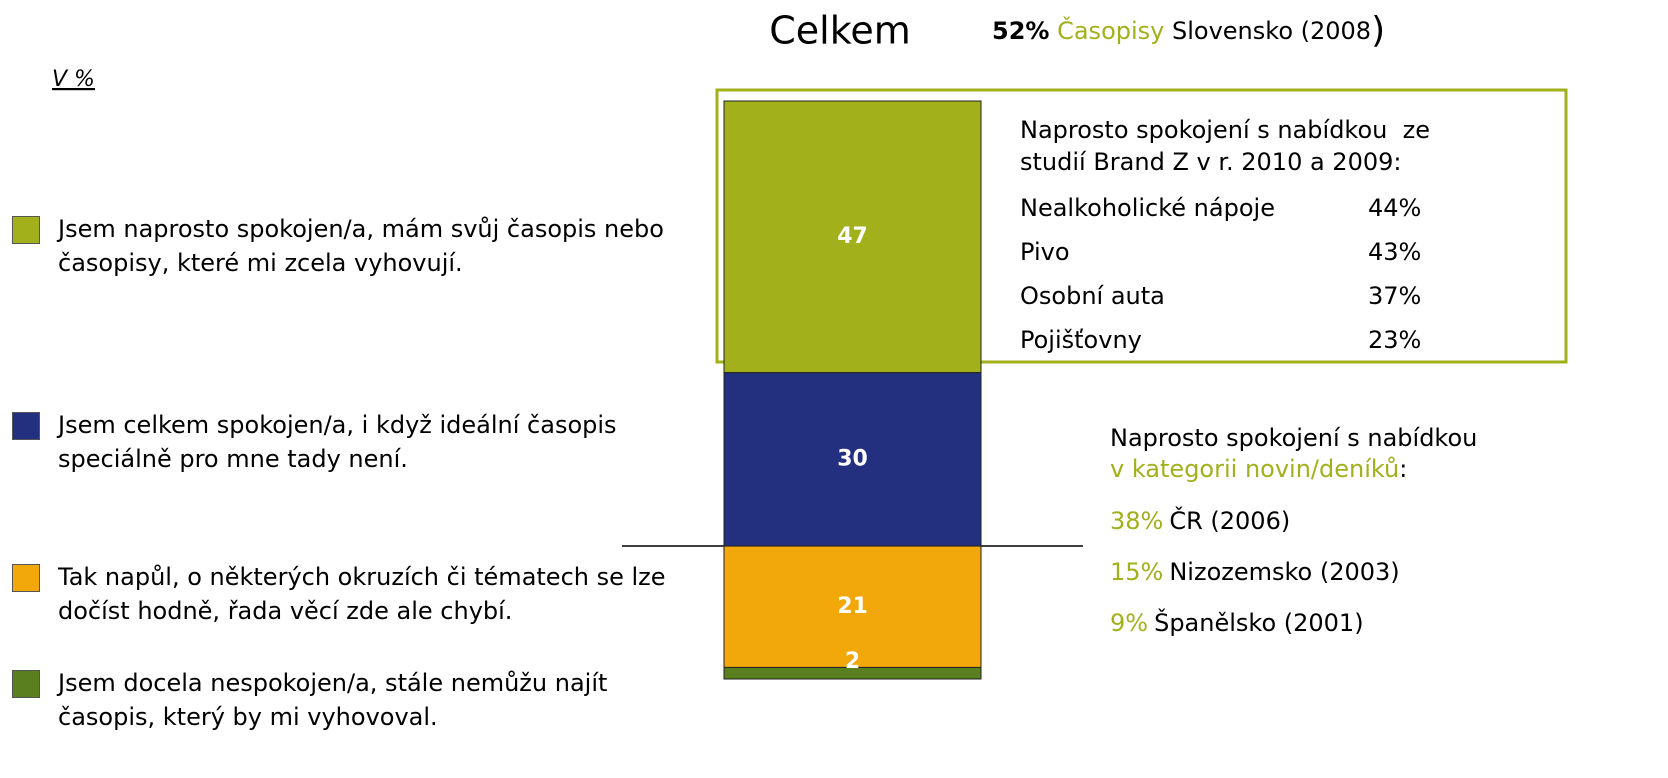 The width and height of the screenshot is (1668, 778). Describe the element at coordinates (1147, 208) in the screenshot. I see `box-row-label: Nealkoholické nápoje` at that location.